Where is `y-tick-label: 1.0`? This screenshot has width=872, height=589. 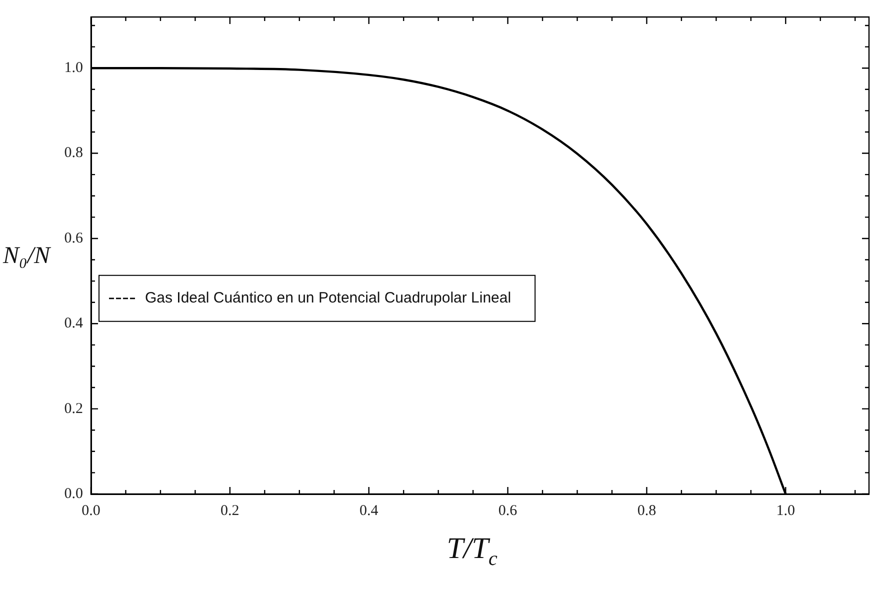 y-tick-label: 1.0 is located at coordinates (73, 68).